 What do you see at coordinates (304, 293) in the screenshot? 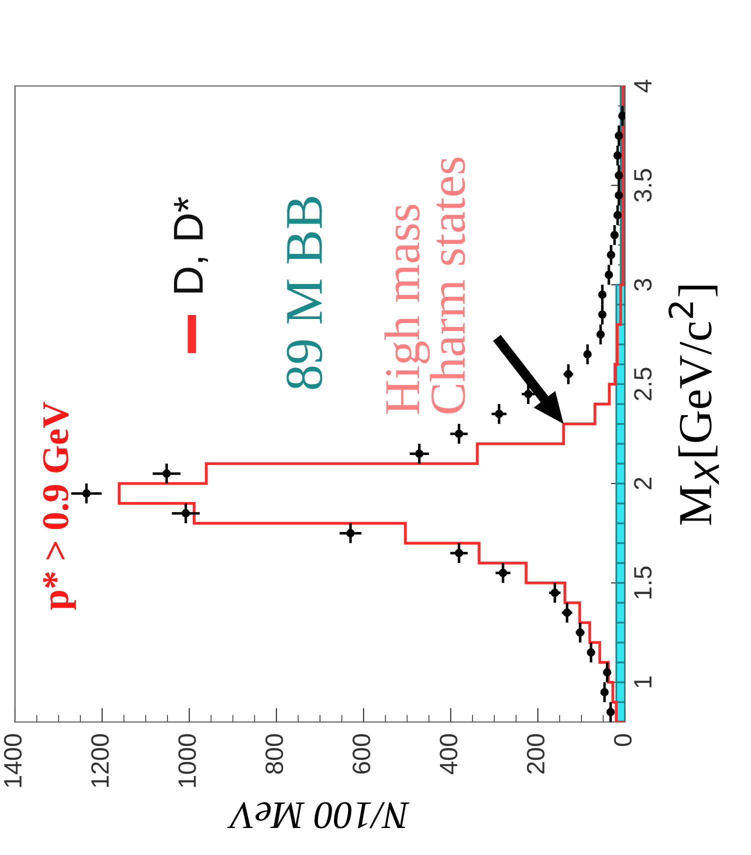
I see `annotation: 89 M BB` at bounding box center [304, 293].